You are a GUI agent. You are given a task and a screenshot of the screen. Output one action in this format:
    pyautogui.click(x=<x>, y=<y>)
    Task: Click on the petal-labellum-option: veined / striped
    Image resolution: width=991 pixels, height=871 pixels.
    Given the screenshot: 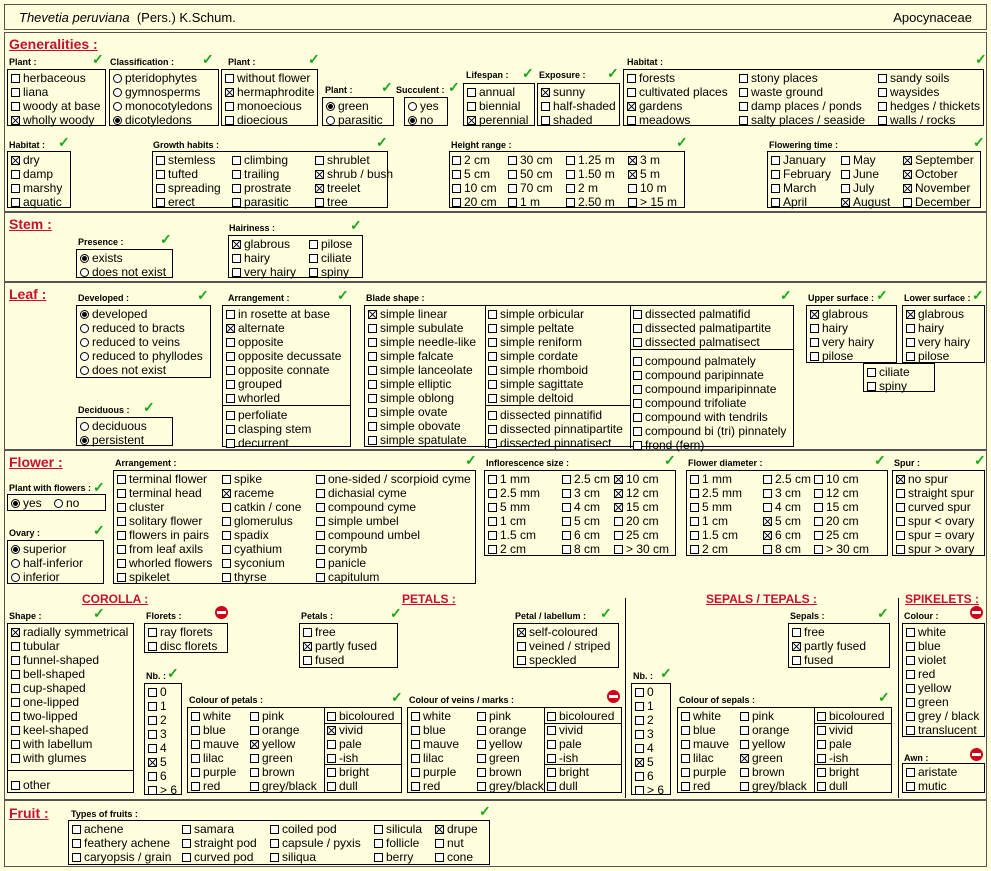 What is the action you would take?
    pyautogui.click(x=563, y=646)
    